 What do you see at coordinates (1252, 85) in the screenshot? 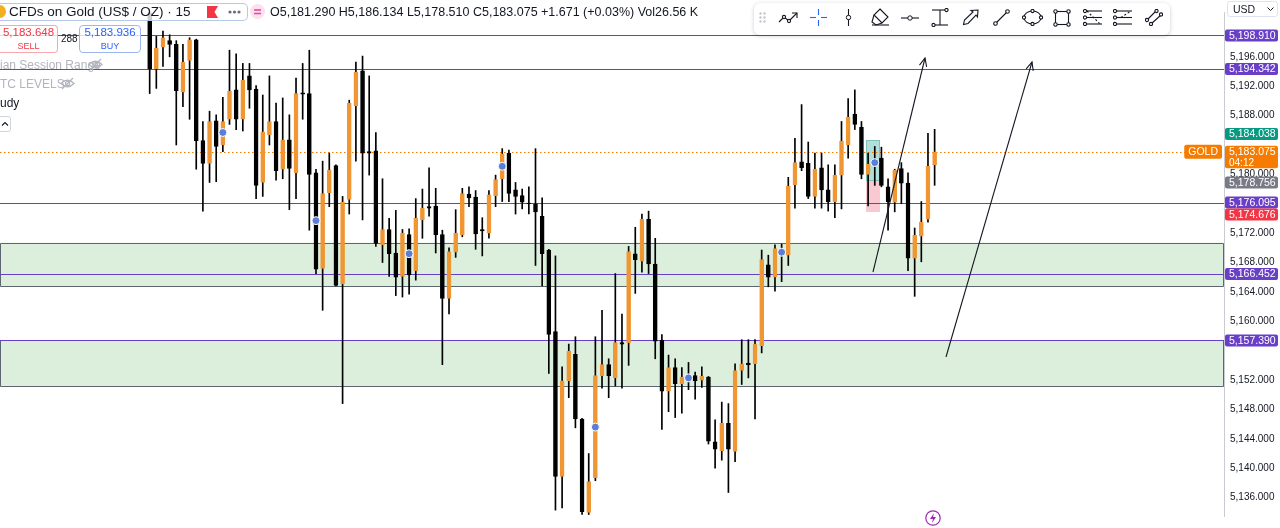
I see `y-tick-label: 5,192.000` at bounding box center [1252, 85].